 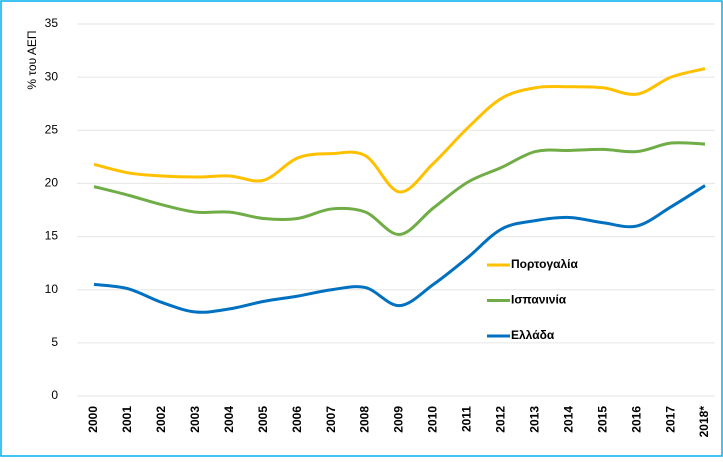 I want to click on y-tick-label: 35, so click(x=52, y=23).